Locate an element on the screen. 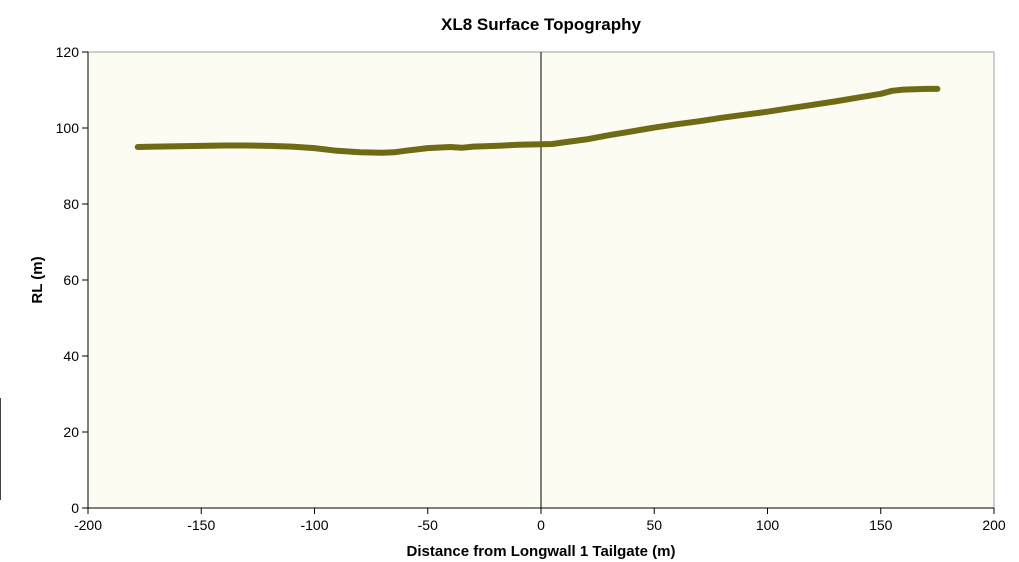 The width and height of the screenshot is (1019, 562). x-tick-label: 50 is located at coordinates (654, 525).